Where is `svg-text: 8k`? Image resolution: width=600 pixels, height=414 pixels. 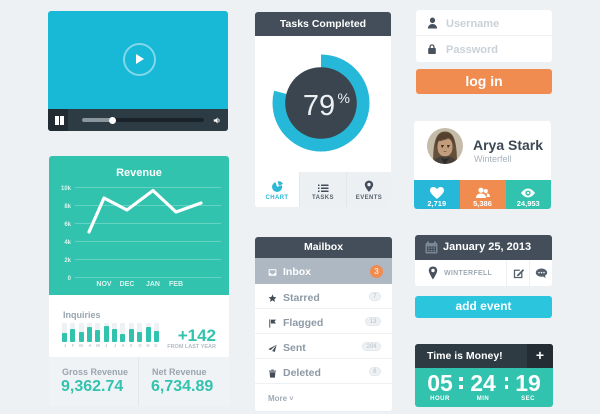
svg-text: 8k is located at coordinates (67, 207).